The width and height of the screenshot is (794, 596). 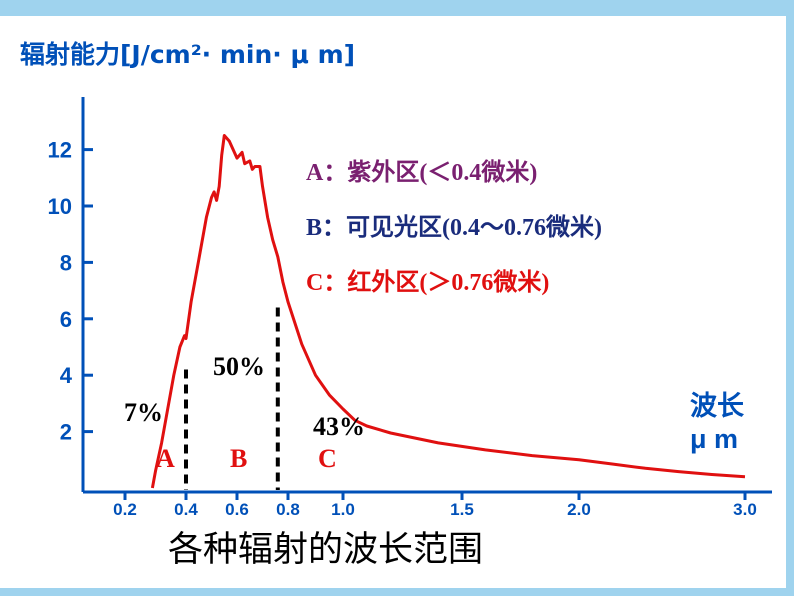 I want to click on legend-item-c: C：红外区(＞0.76微米), so click(x=427, y=282).